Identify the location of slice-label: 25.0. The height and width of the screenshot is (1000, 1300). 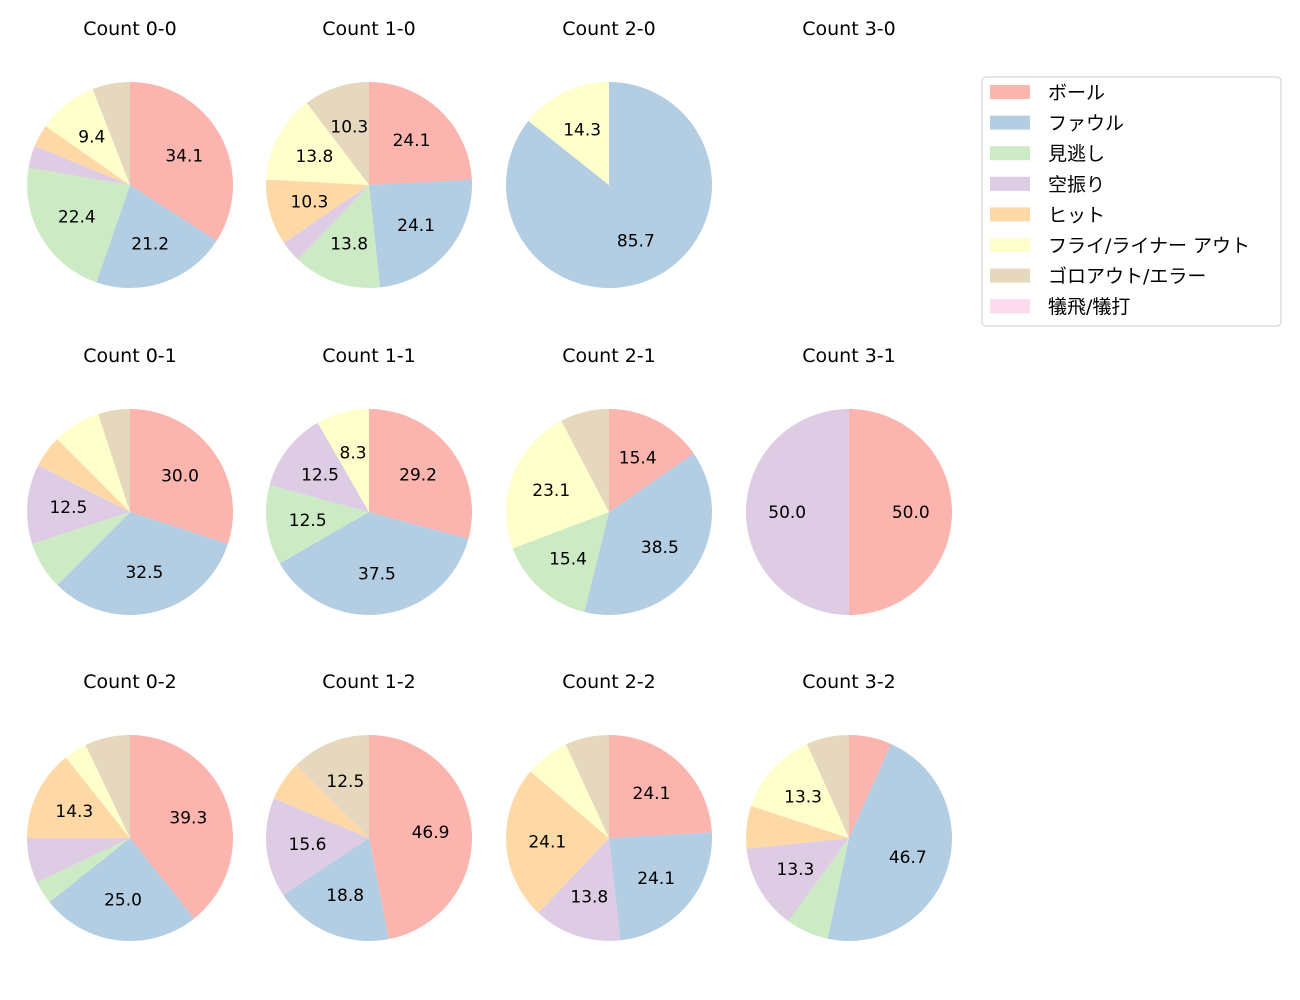
(123, 900).